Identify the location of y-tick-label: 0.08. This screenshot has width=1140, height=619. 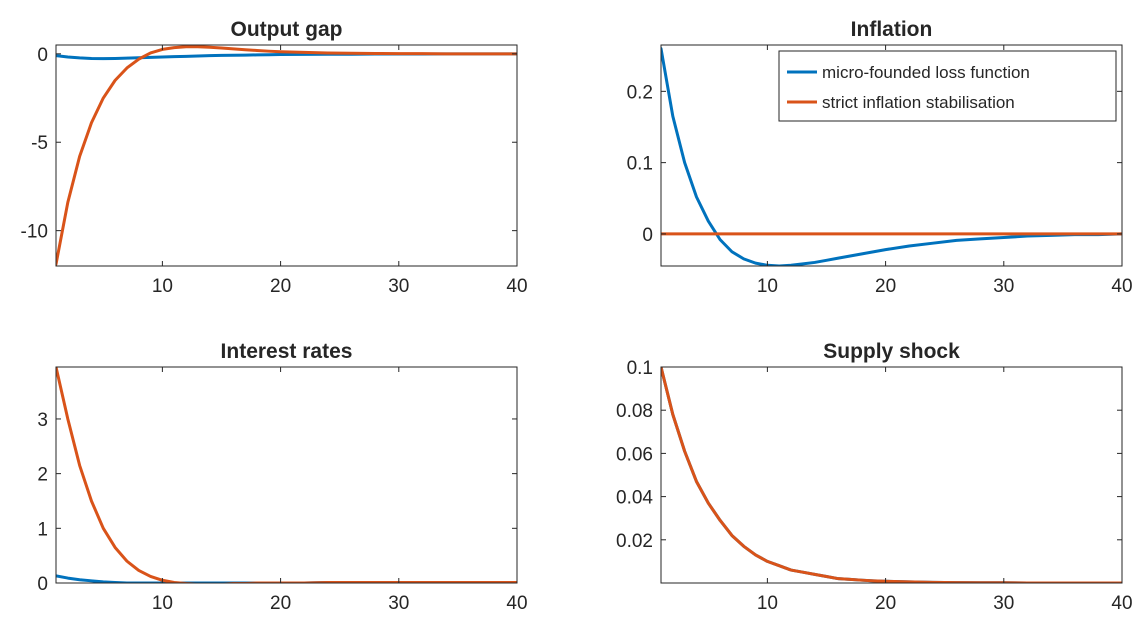
(634, 411).